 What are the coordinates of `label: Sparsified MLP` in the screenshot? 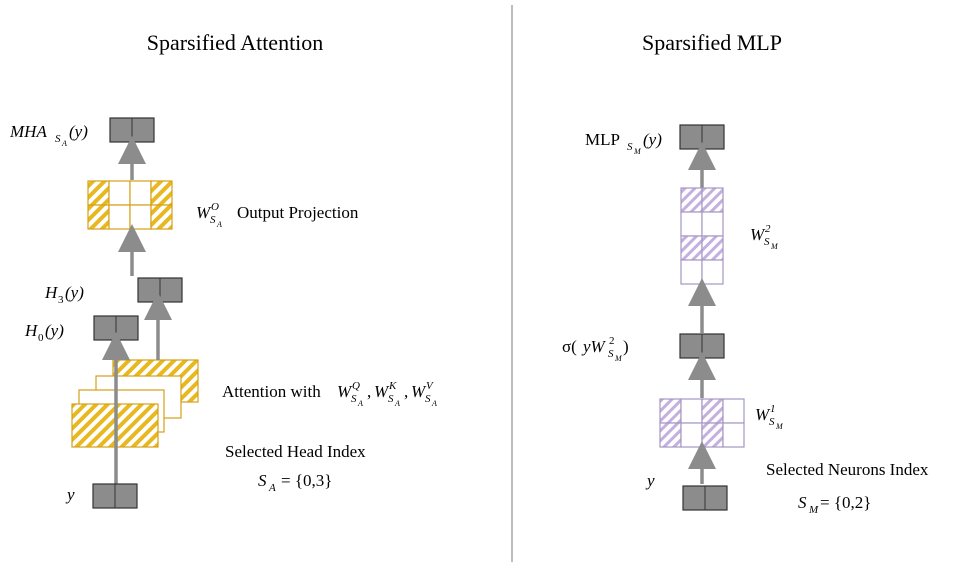 It's located at (712, 42).